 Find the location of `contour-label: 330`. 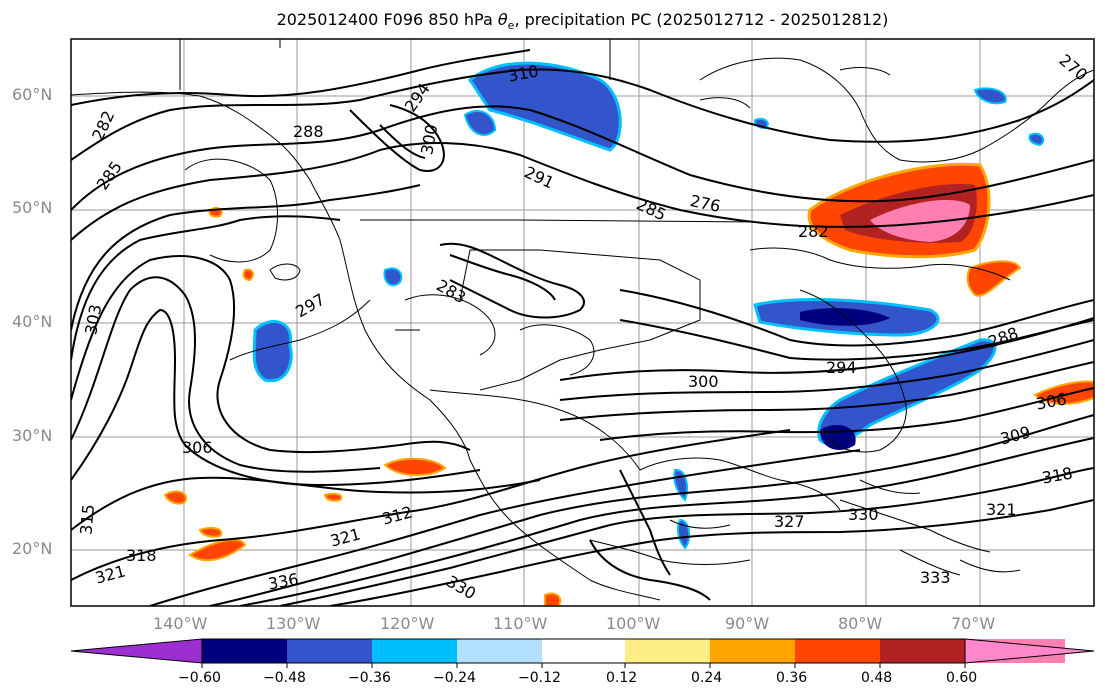

contour-label: 330 is located at coordinates (863, 514).